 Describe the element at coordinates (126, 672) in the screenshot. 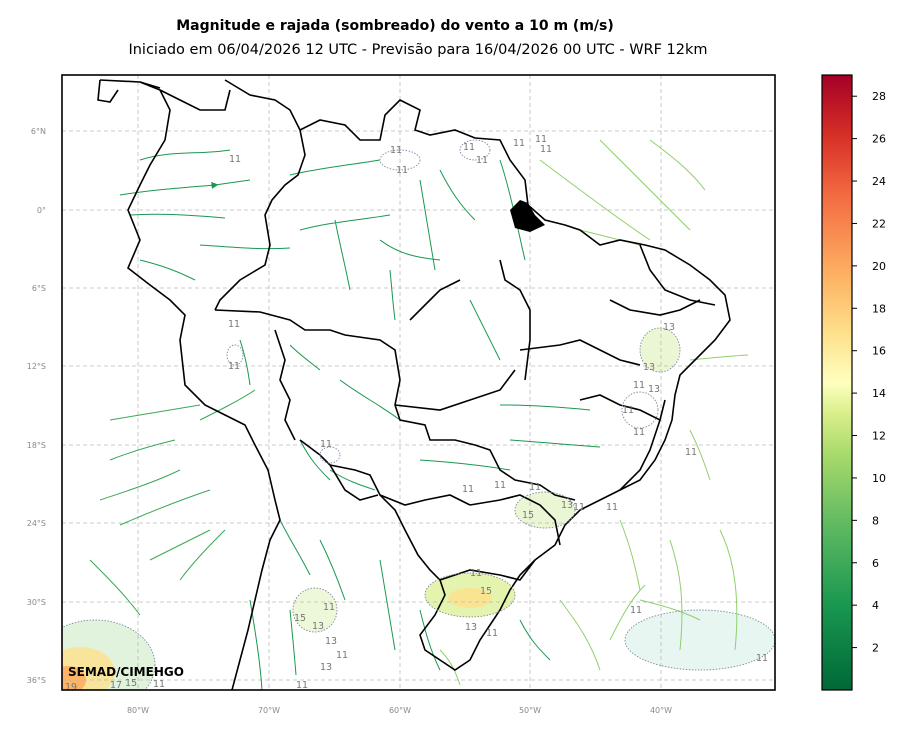

I see `credit-label: SEMAD/CIMEHGO` at that location.